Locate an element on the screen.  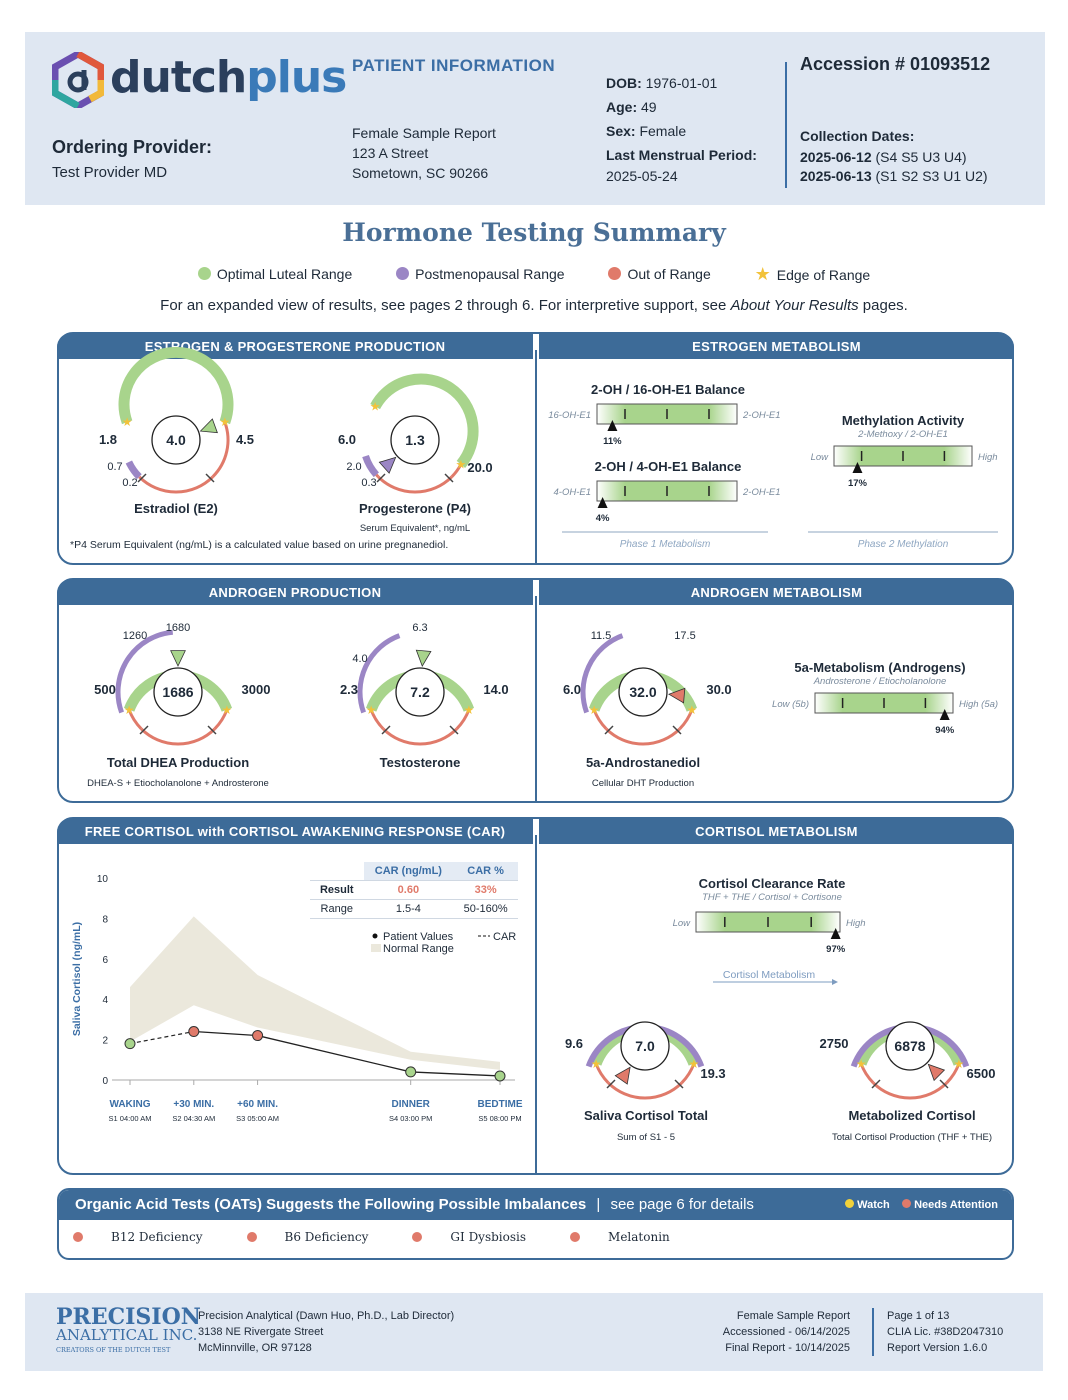
y-axis-label: Saliva Cortisol (ng/mL) is located at coordinates (77, 979).